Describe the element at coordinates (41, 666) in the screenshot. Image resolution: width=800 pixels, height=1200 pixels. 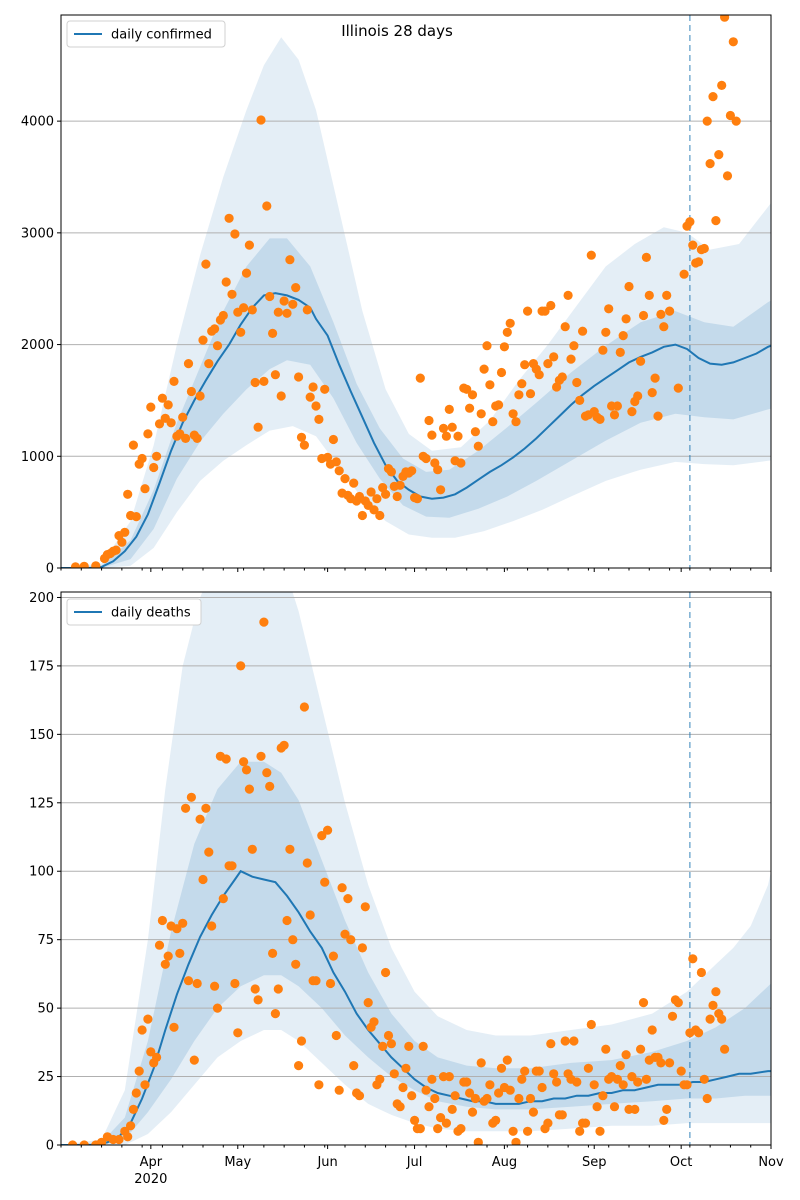
I see `y-tick-label: 175` at that location.